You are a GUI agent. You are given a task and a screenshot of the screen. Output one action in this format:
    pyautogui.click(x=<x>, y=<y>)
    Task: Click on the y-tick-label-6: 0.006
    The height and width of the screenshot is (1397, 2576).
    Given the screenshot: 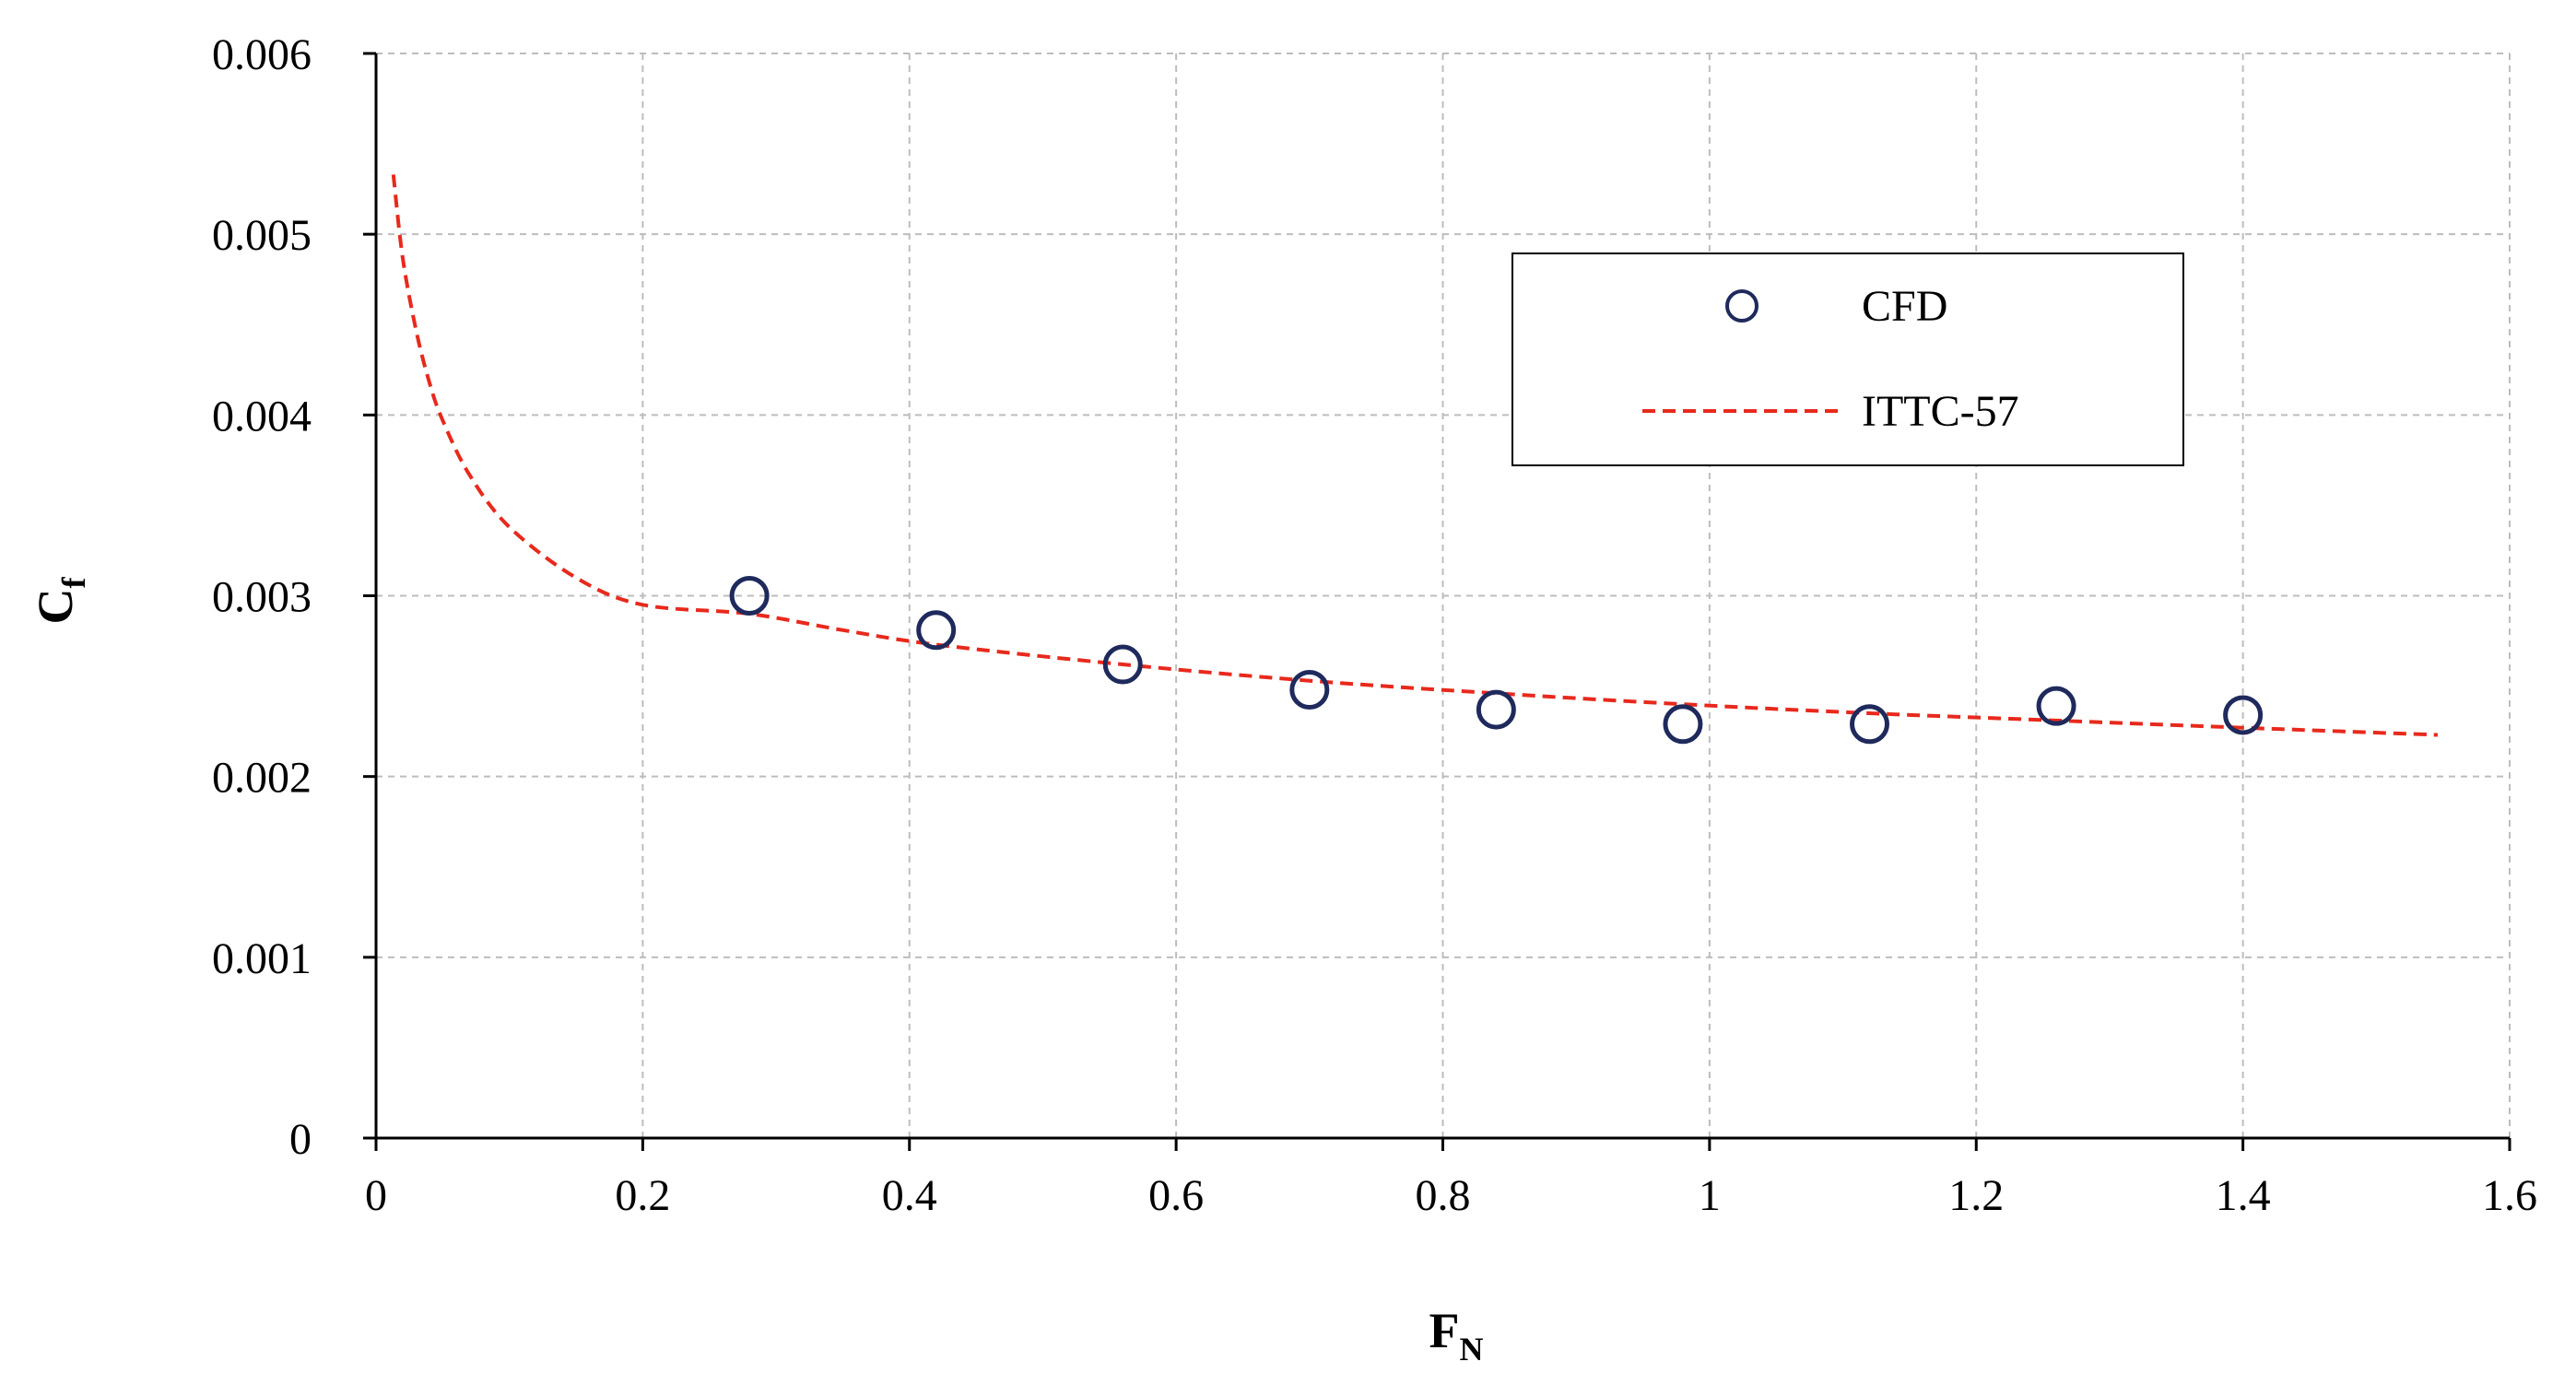 What is the action you would take?
    pyautogui.click(x=262, y=54)
    